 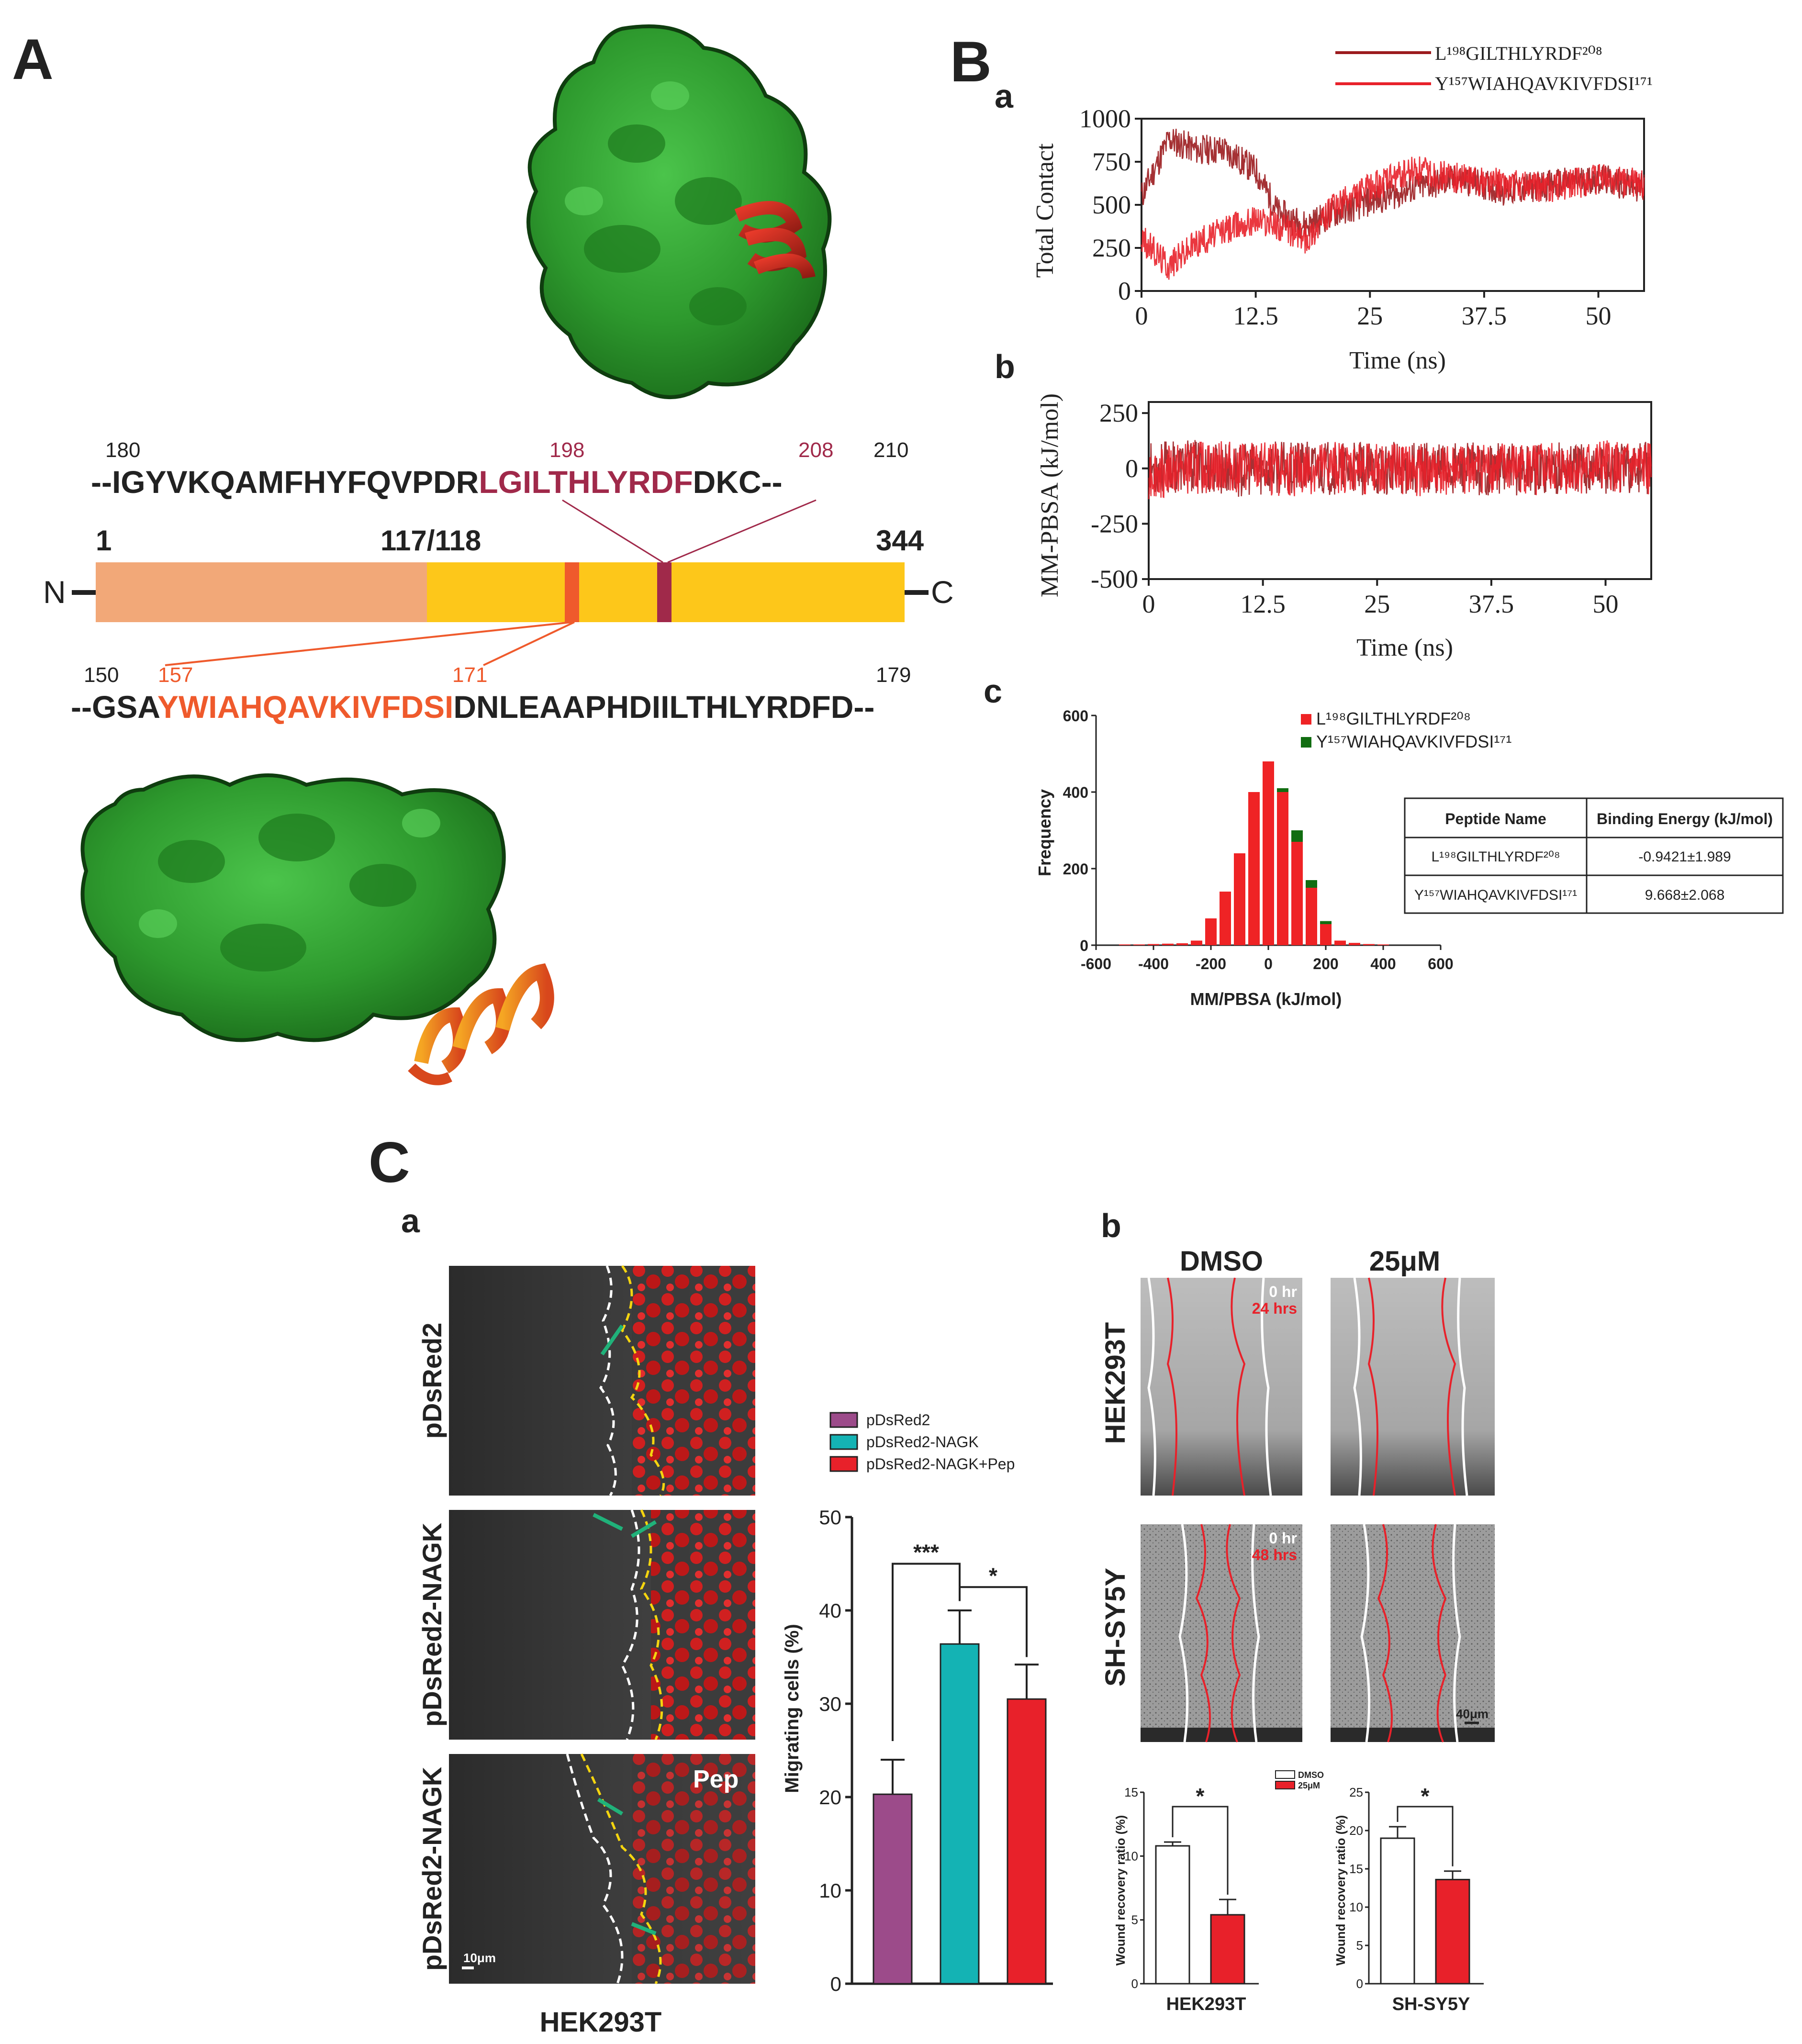 I want to click on panel-b-label: B, so click(x=971, y=62).